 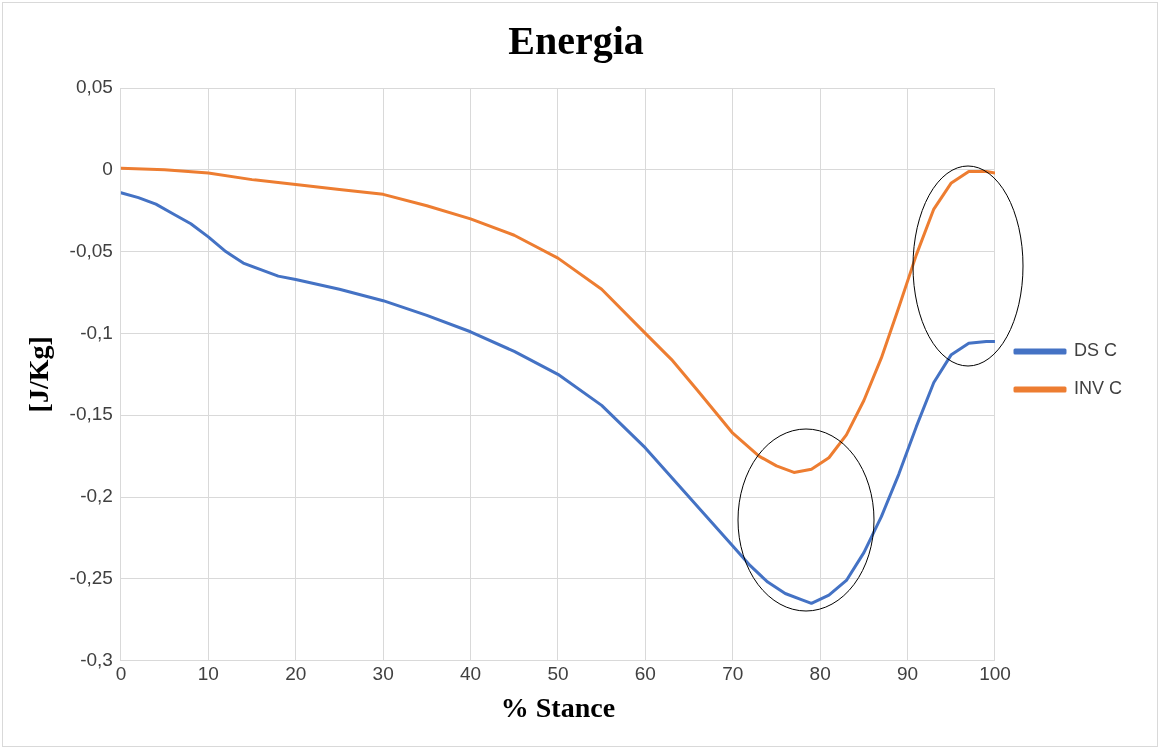 I want to click on legend-label: DS C, so click(x=1095, y=350).